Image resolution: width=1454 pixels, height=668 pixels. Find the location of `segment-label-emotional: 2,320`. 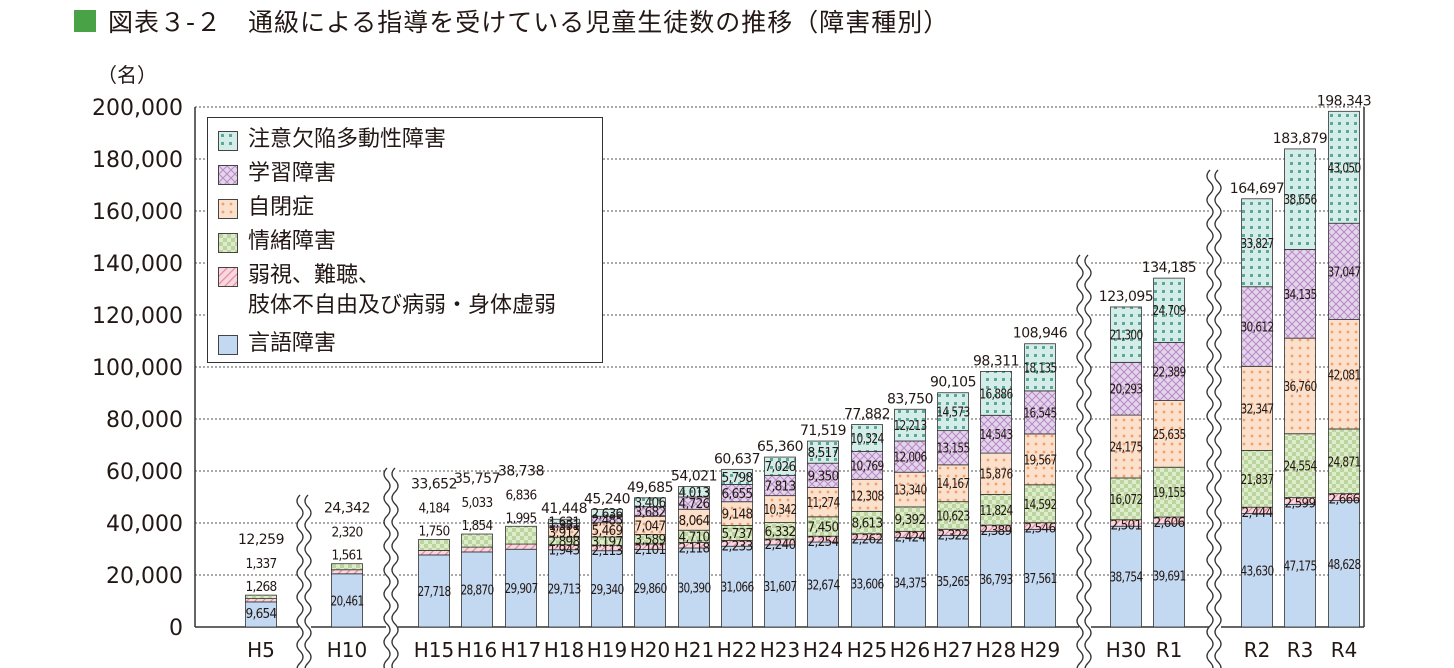

segment-label-emotional: 2,320 is located at coordinates (347, 533).